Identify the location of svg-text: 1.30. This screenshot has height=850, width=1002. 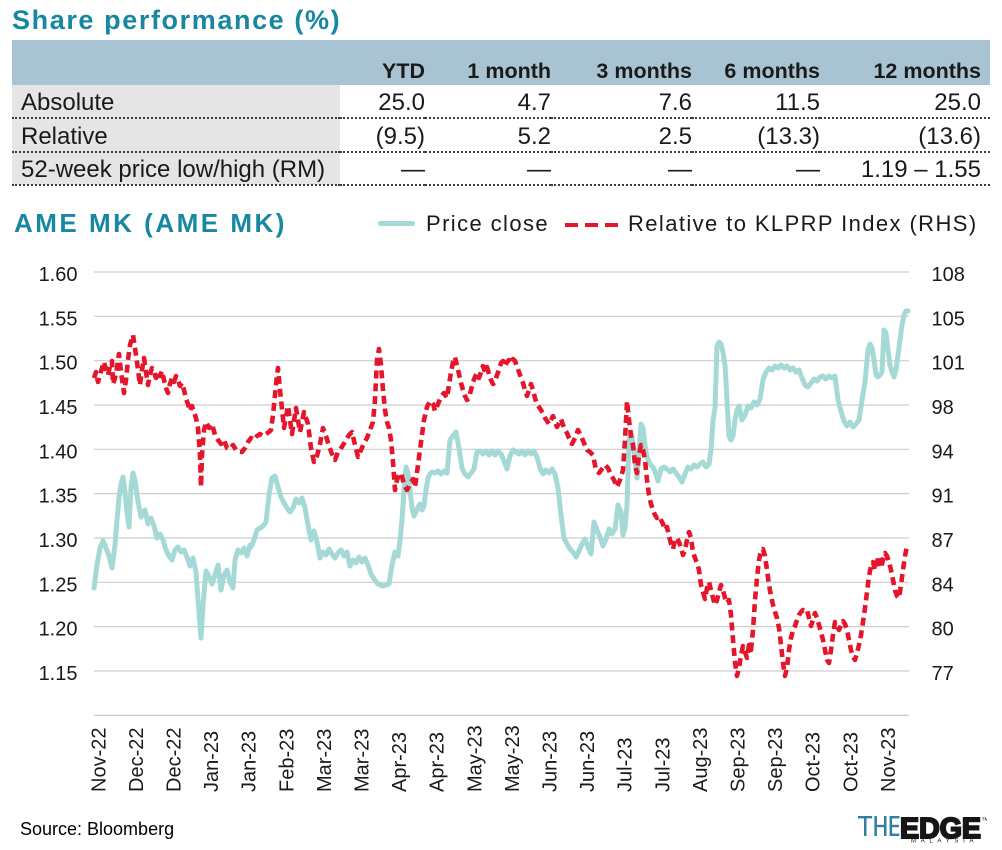
(58, 541).